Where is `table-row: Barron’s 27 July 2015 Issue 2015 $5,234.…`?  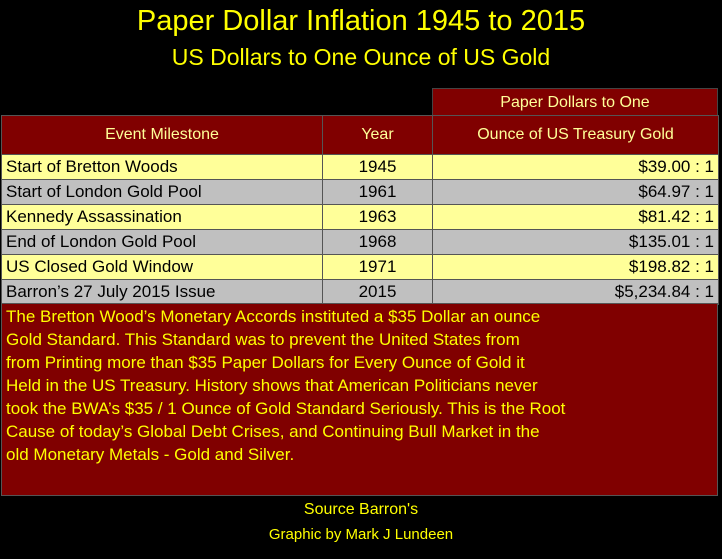 table-row: Barron’s 27 July 2015 Issue 2015 $5,234.… is located at coordinates (360, 292).